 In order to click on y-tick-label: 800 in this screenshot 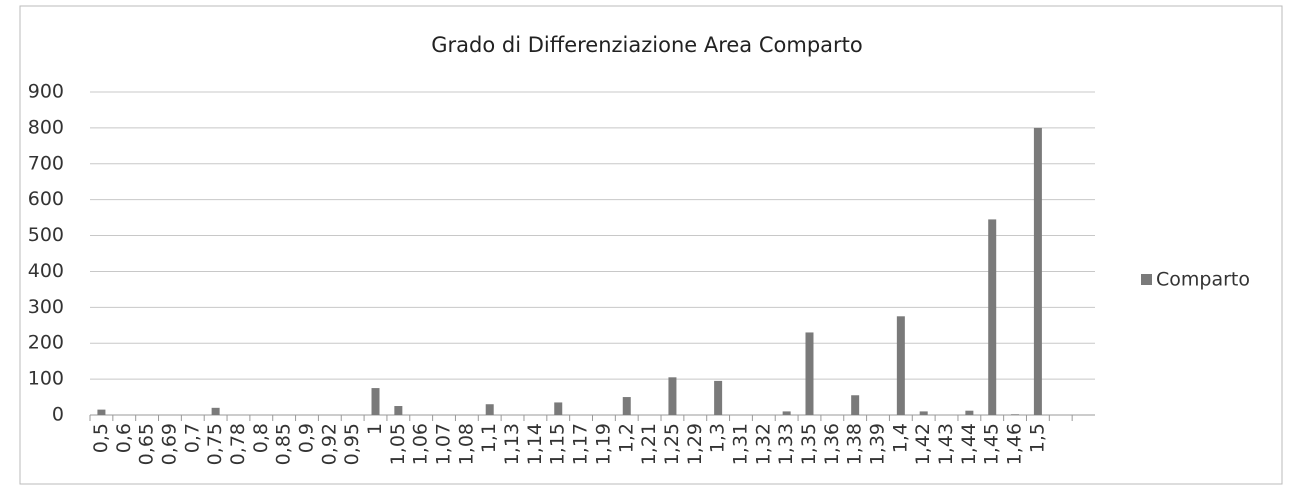, I will do `click(46, 127)`.